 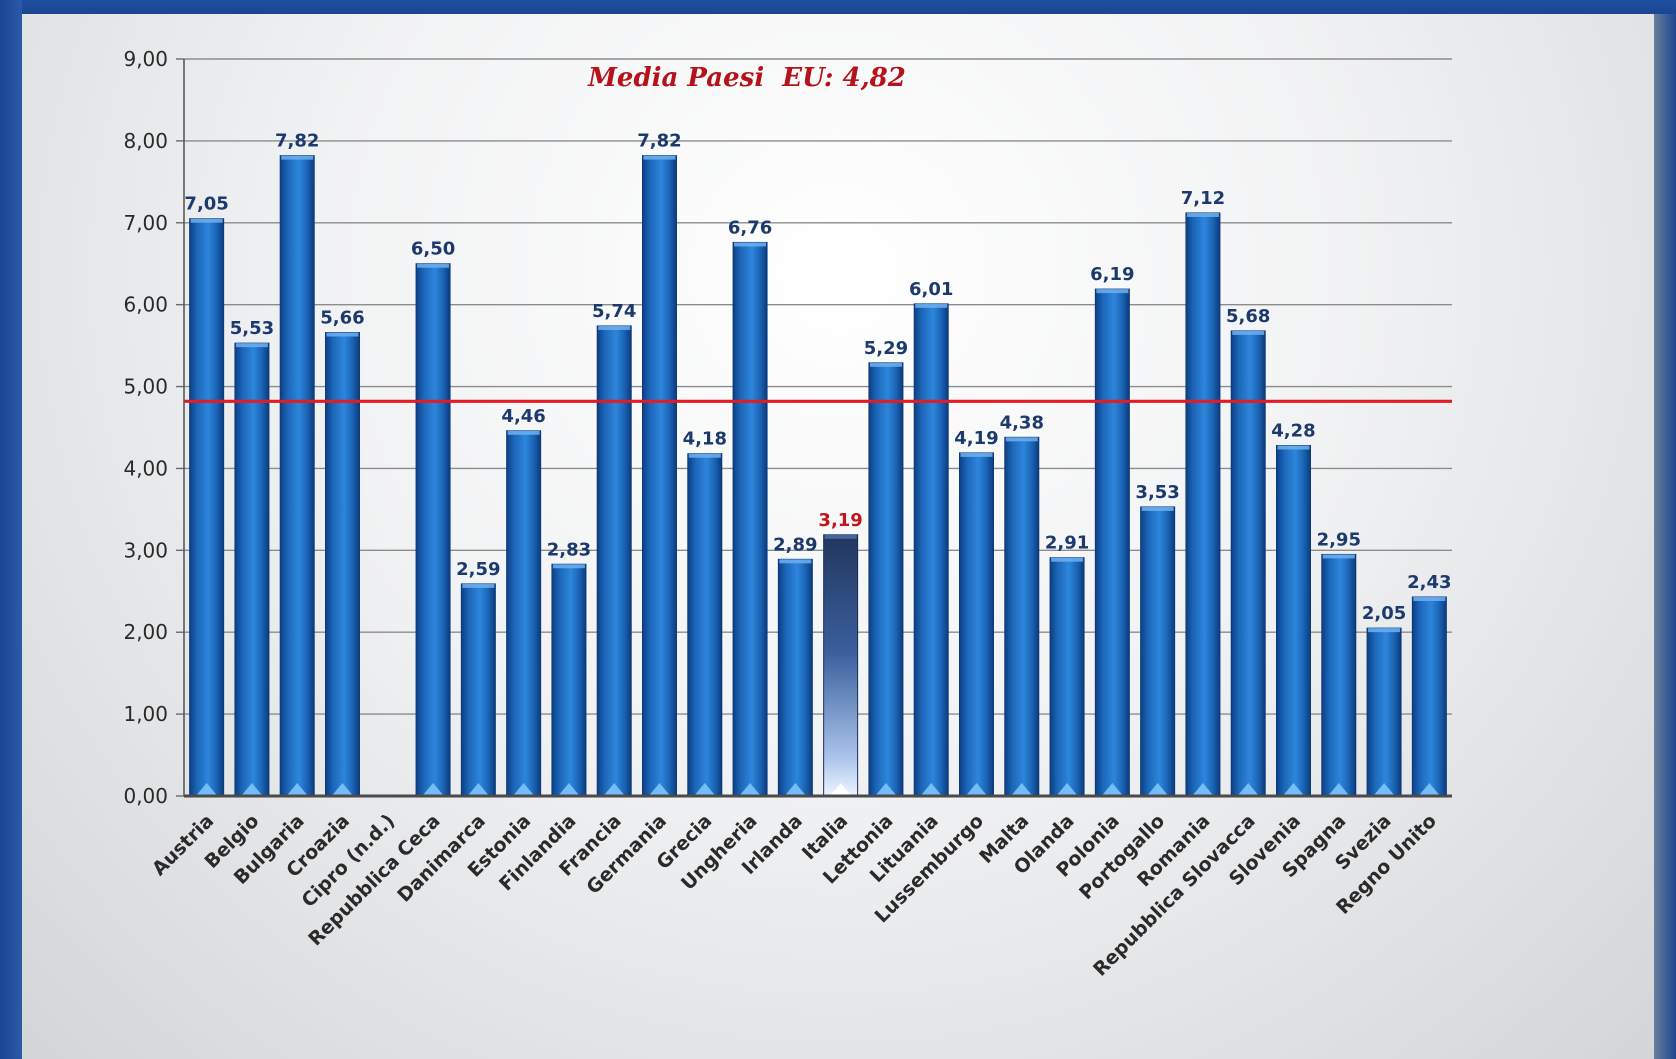 I want to click on data-label: 7,12, so click(x=1203, y=198).